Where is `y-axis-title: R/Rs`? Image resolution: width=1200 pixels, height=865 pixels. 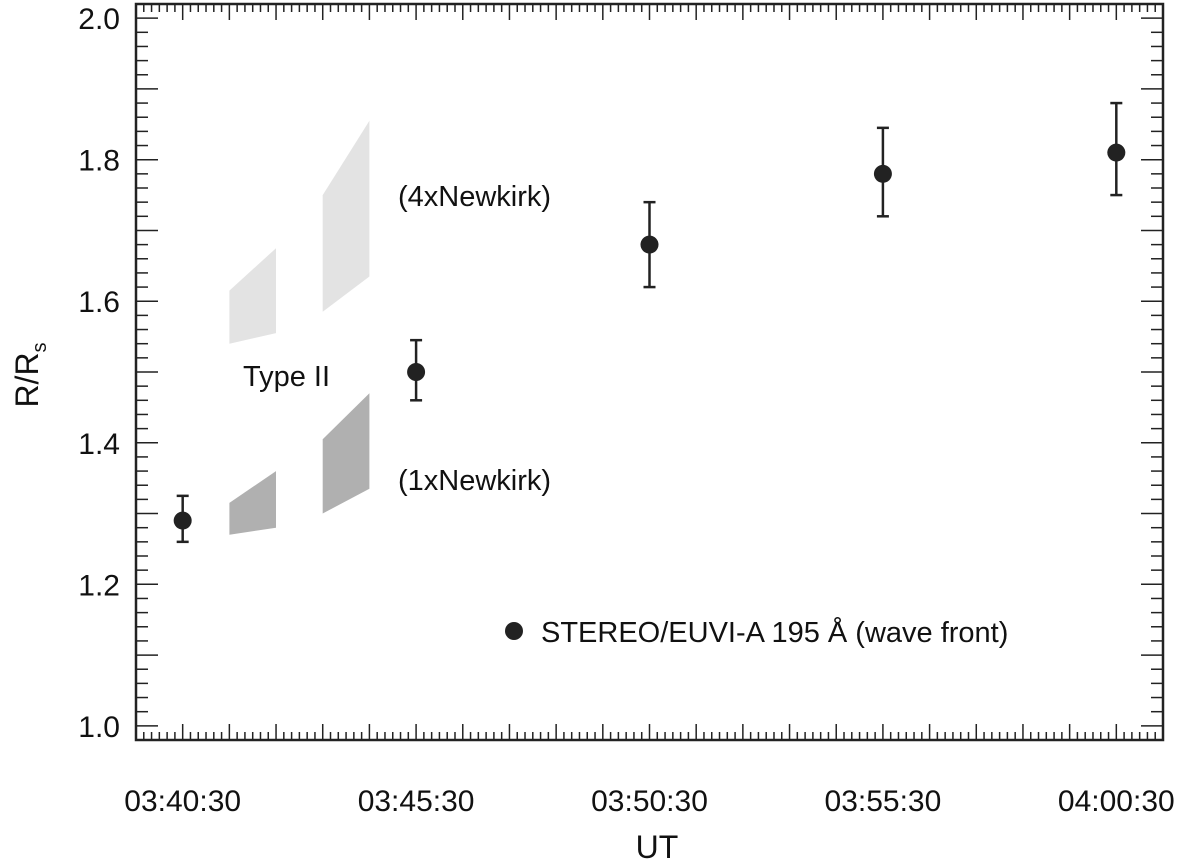
y-axis-title: R/Rs is located at coordinates (30, 374).